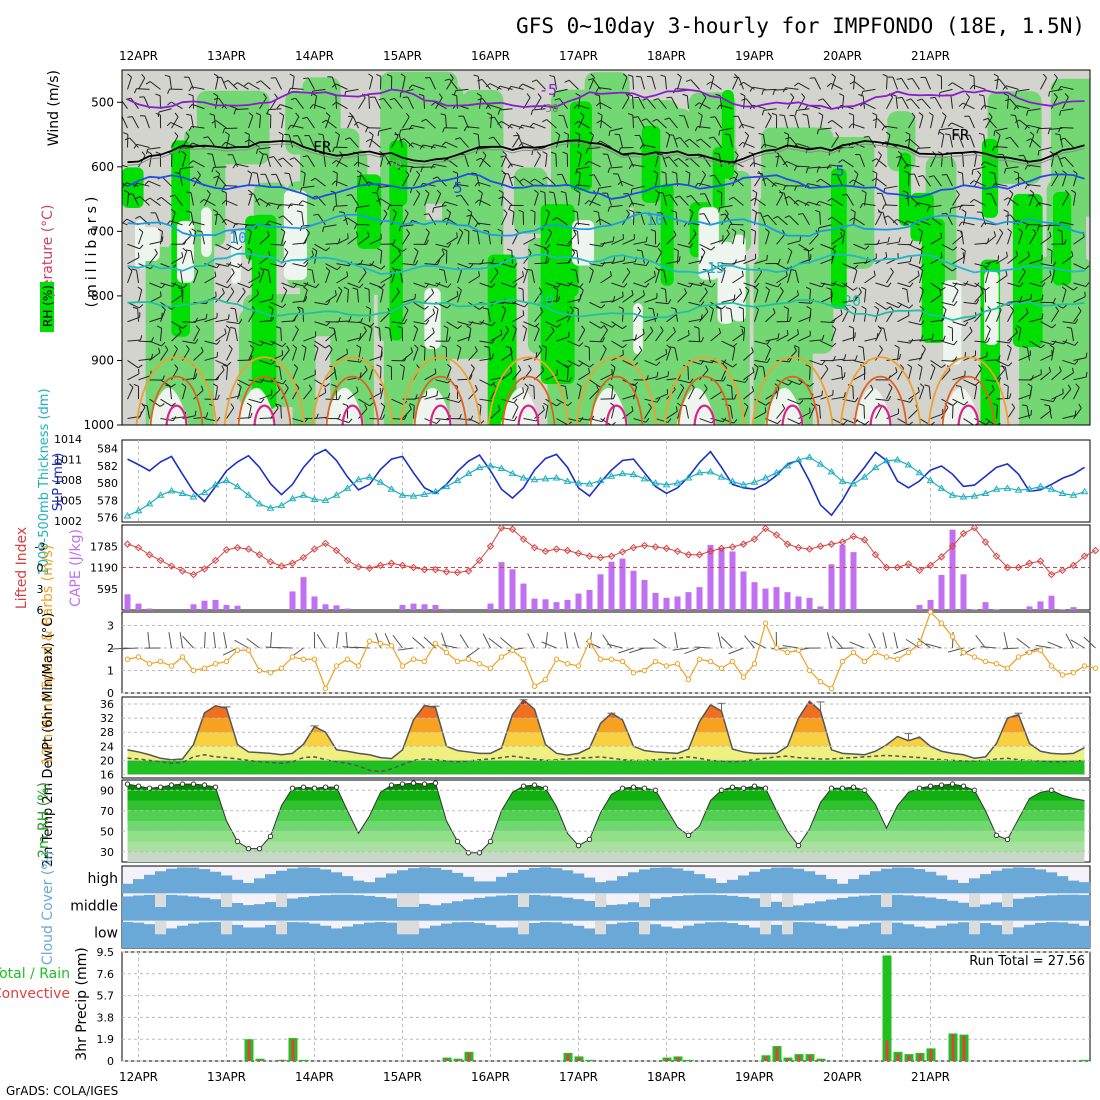 Image resolution: width=1100 pixels, height=1100 pixels. What do you see at coordinates (852, 301) in the screenshot?
I see `contour-label: 20` at bounding box center [852, 301].